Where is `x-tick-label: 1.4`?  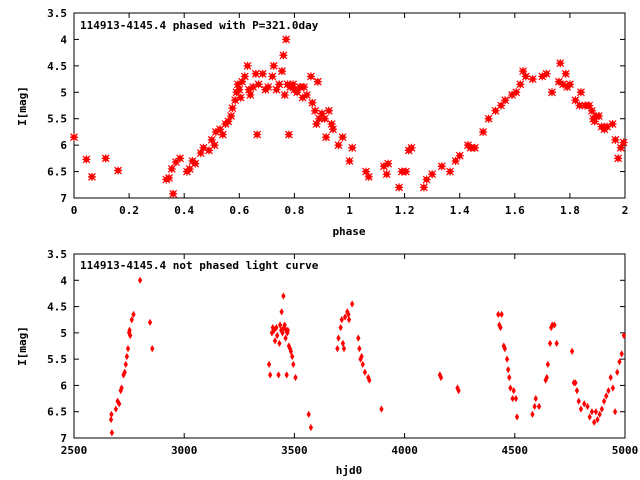 x-tick-label: 1.4 is located at coordinates (460, 210).